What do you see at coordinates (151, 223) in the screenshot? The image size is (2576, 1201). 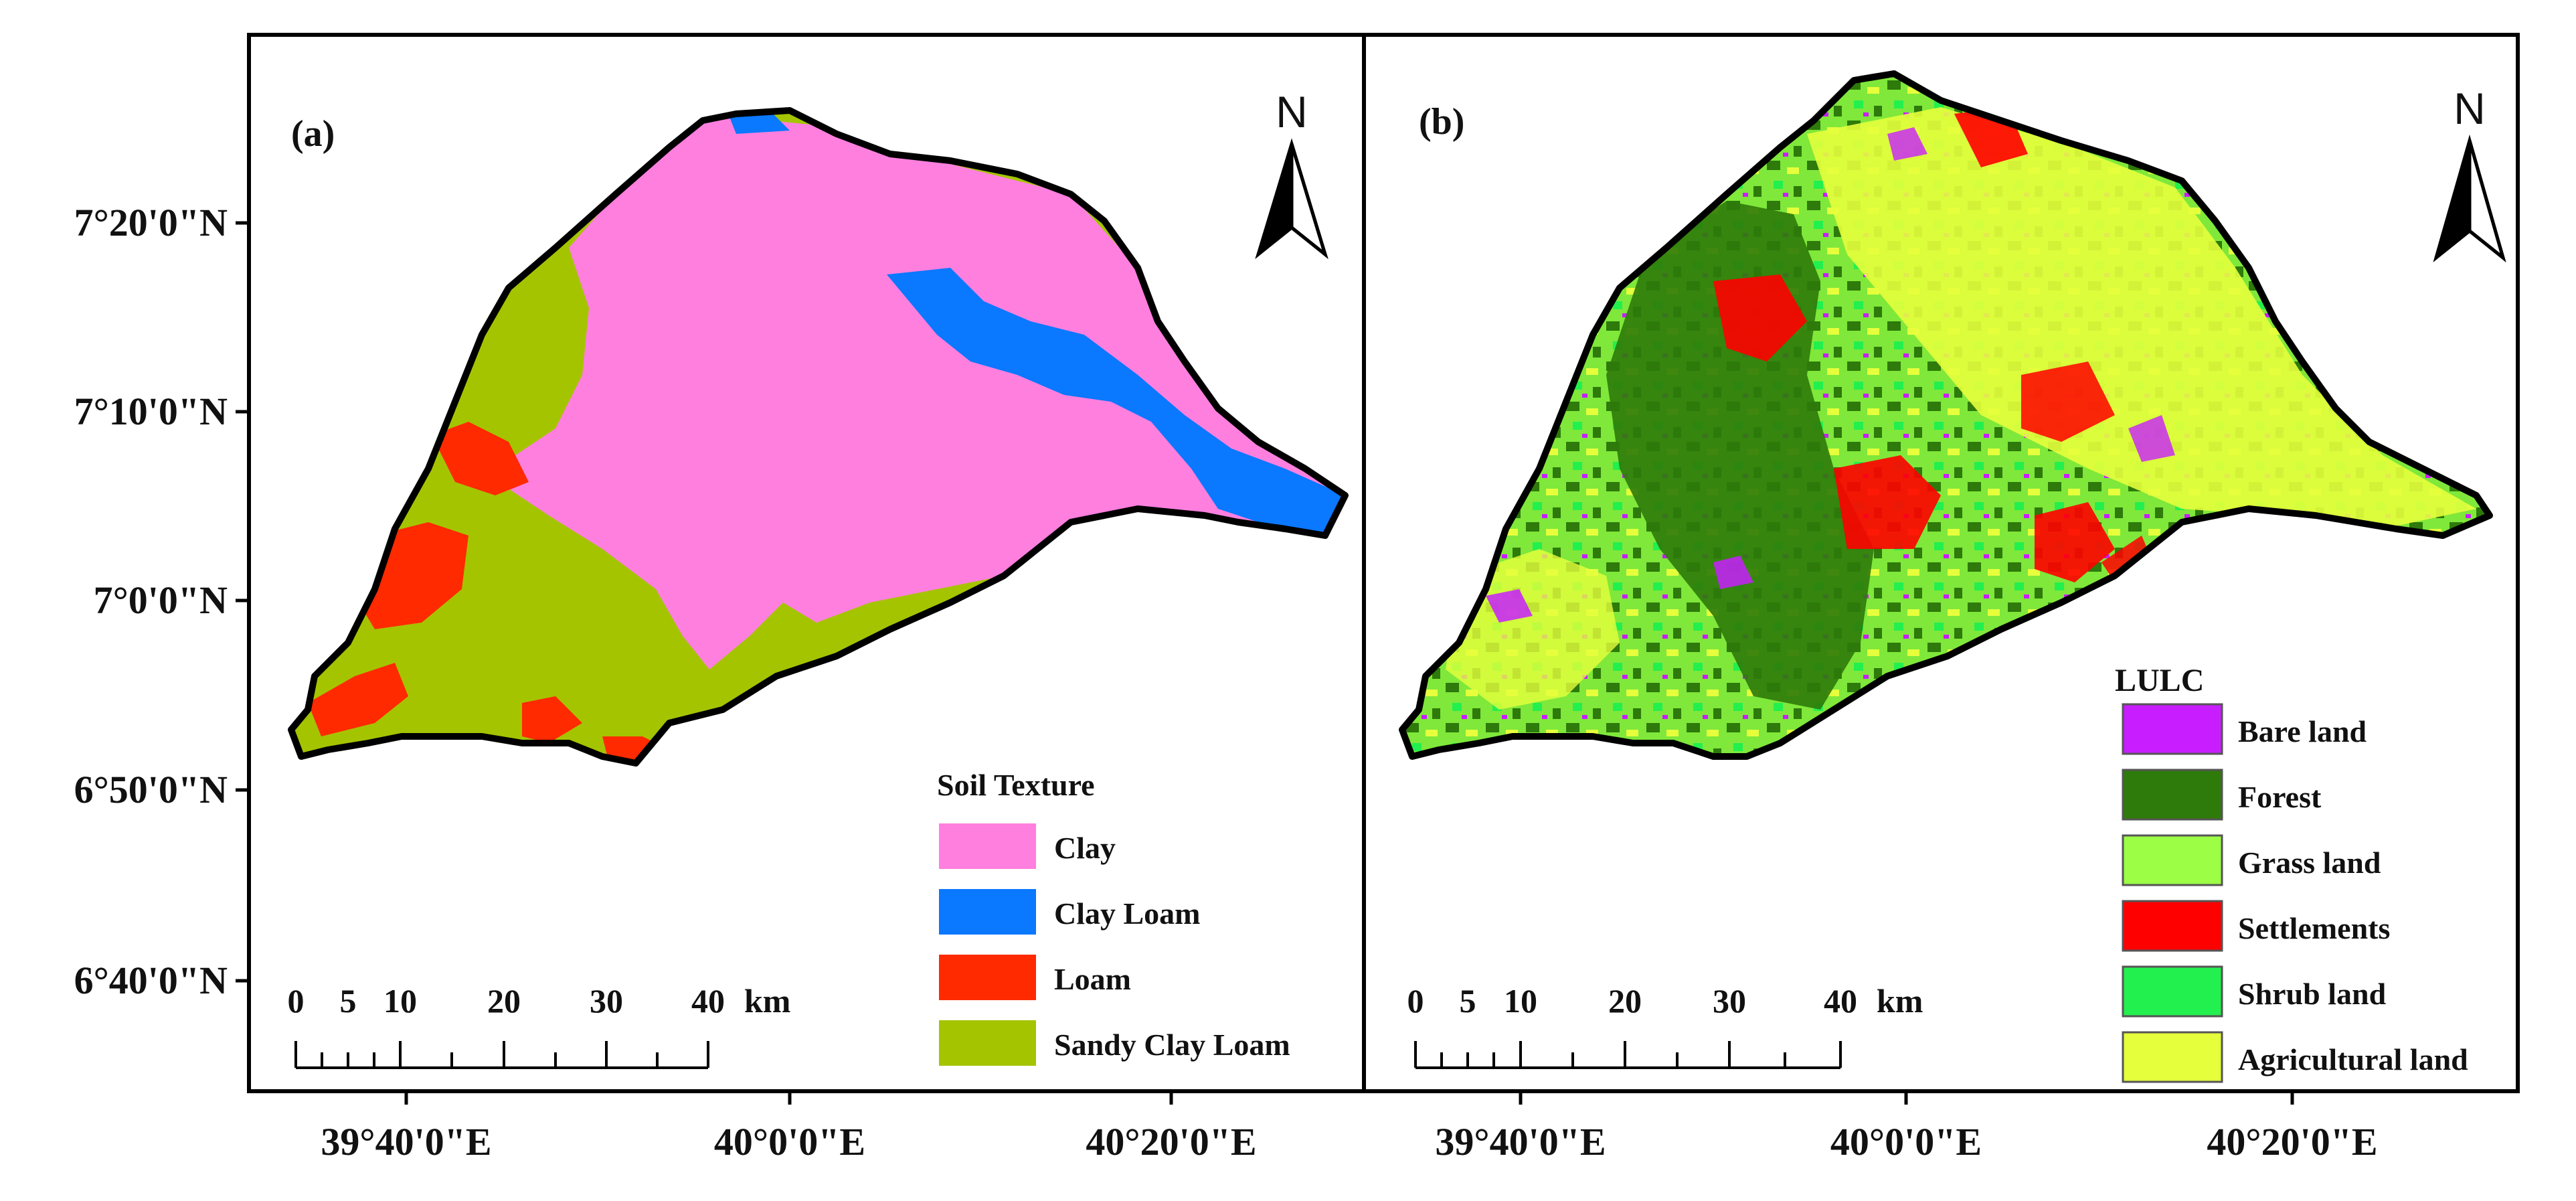 I see `lat-label-7-20: 7°20'0"N` at bounding box center [151, 223].